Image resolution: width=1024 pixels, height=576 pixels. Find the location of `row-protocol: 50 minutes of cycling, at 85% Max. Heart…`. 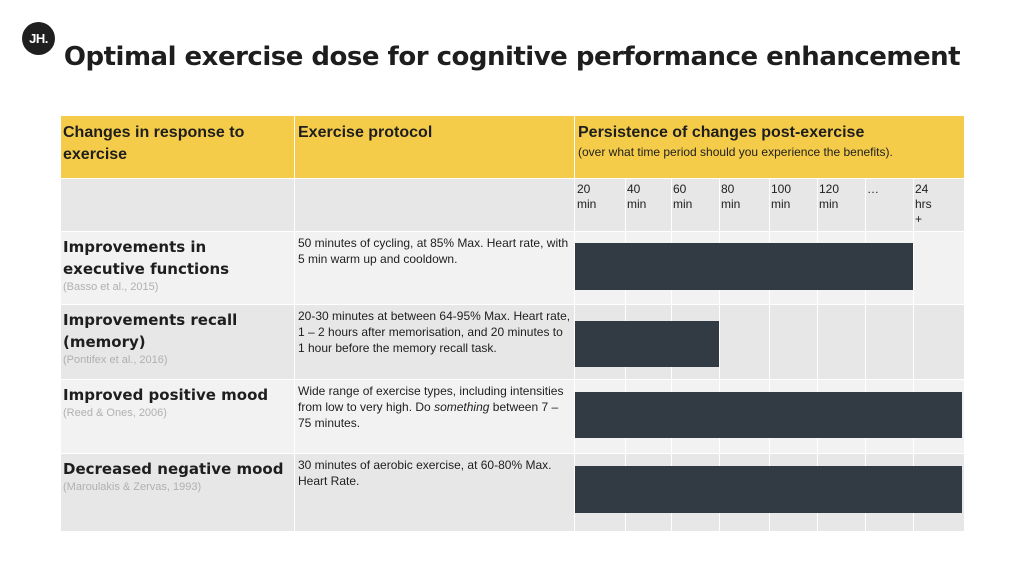

row-protocol: 50 minutes of cycling, at 85% Max. Heart… is located at coordinates (434, 268).